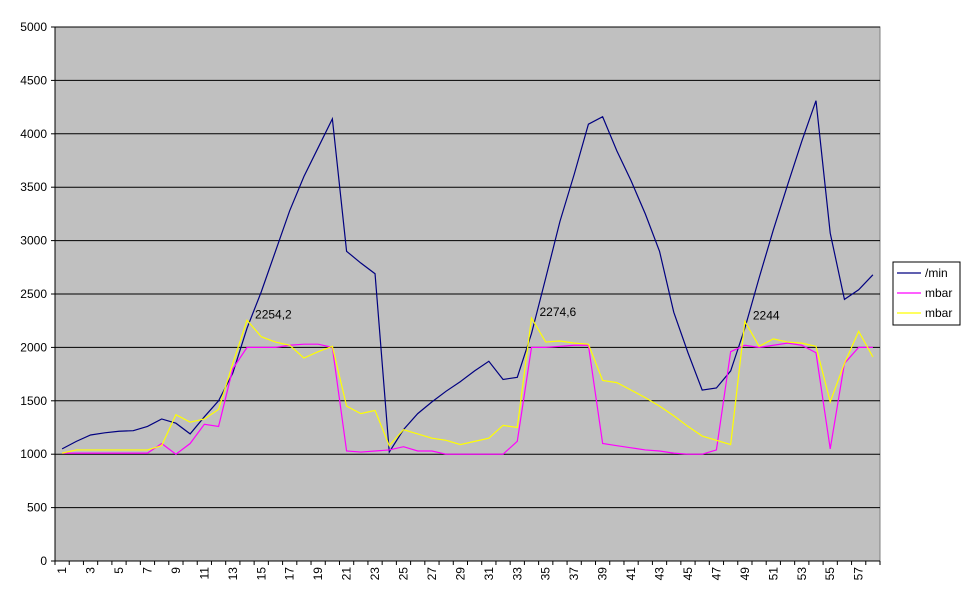 The width and height of the screenshot is (968, 602). What do you see at coordinates (91, 570) in the screenshot?
I see `x-tick-label: 3` at bounding box center [91, 570].